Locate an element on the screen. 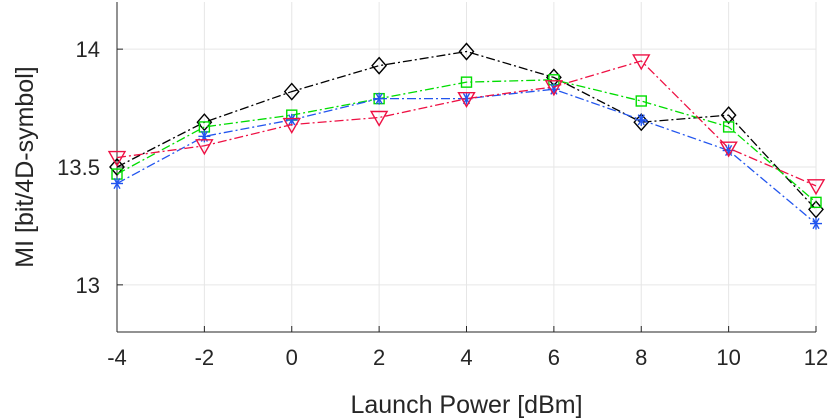 This screenshot has width=830, height=418. x-tick-label: -4 is located at coordinates (117, 357).